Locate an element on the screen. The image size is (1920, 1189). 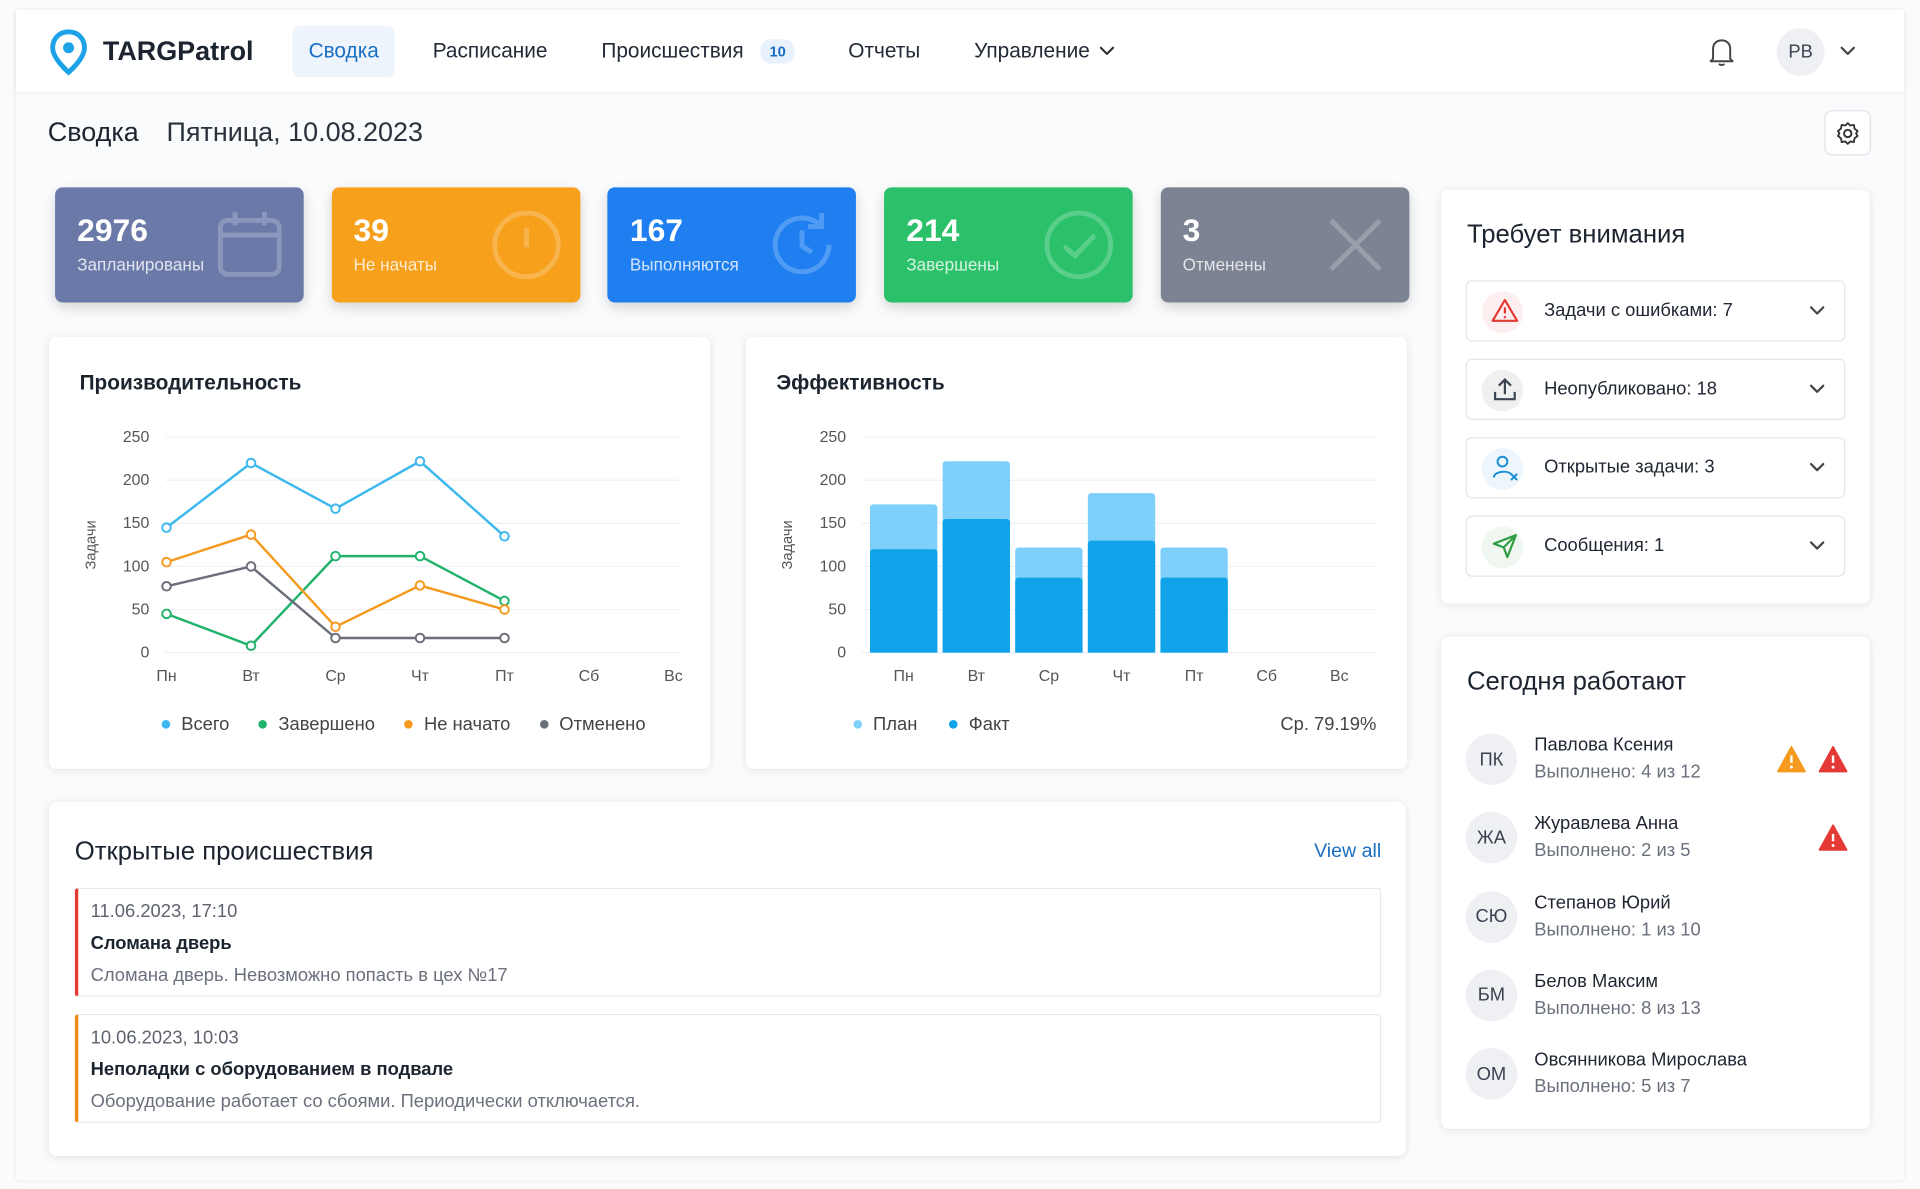
legend-label: Факт is located at coordinates (989, 724).